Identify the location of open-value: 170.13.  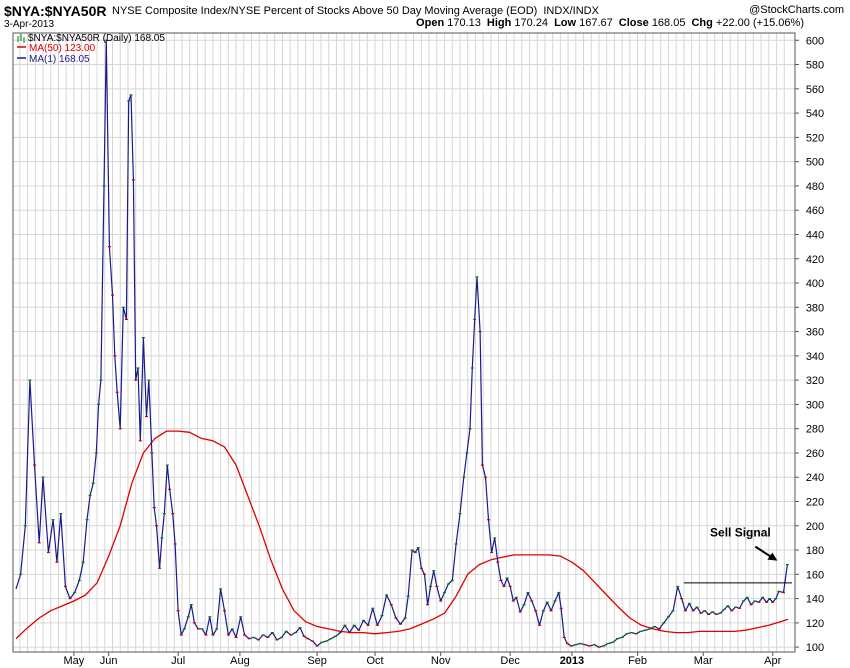
(464, 23).